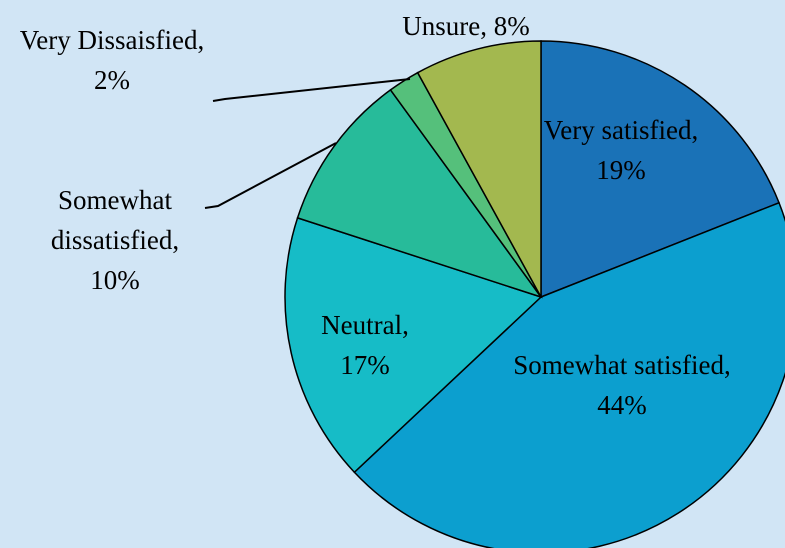  Describe the element at coordinates (621, 150) in the screenshot. I see `data-label: Very satisfied, 19%` at that location.